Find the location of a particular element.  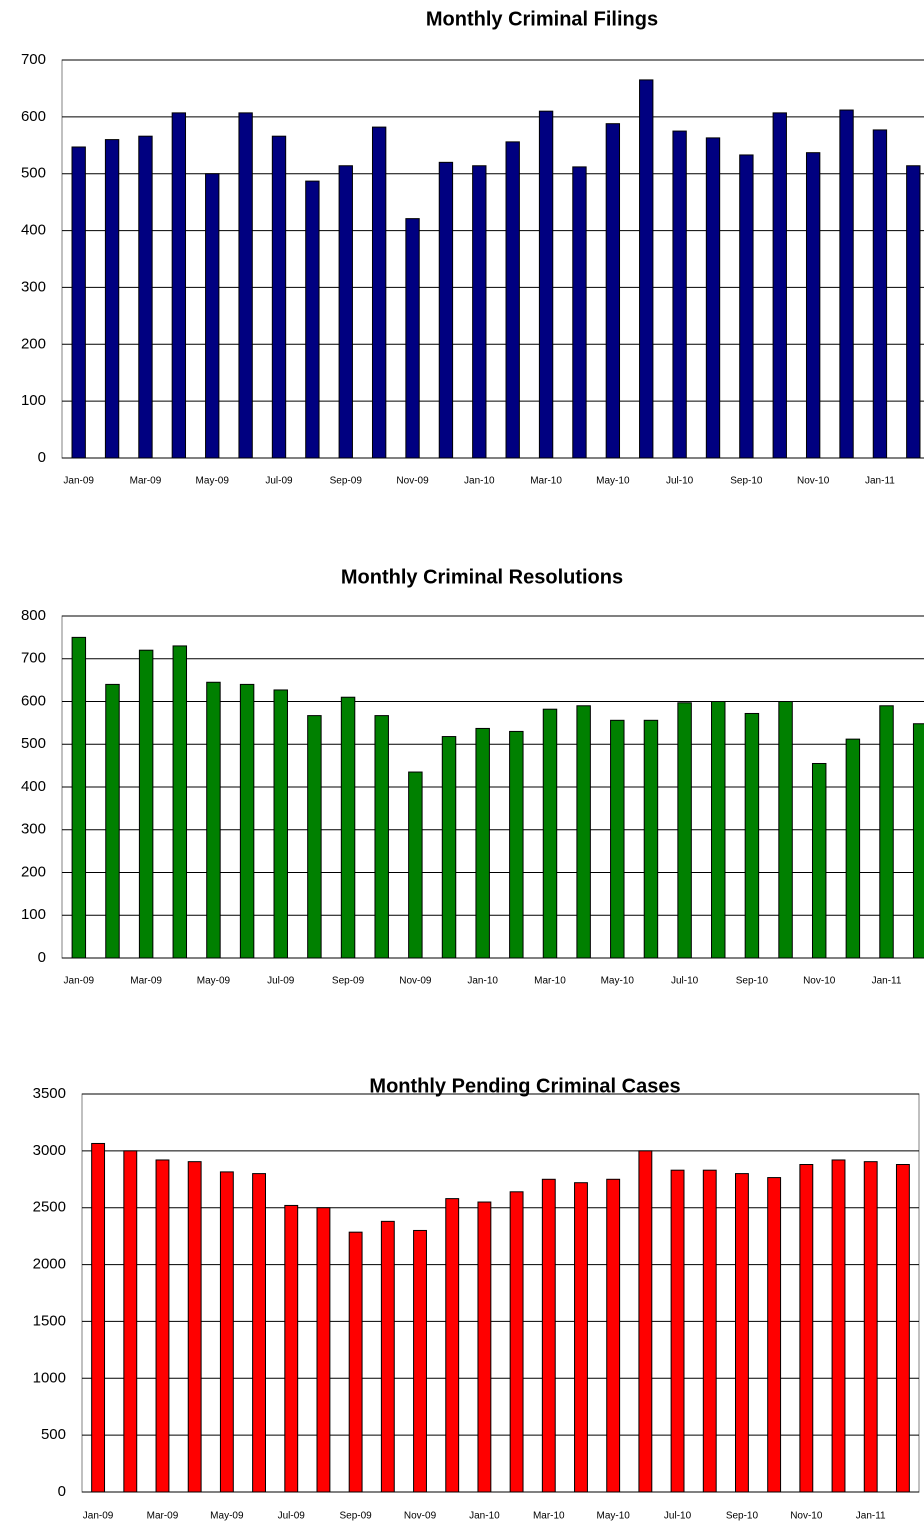

chart-title: Monthly Pending Criminal Cases is located at coordinates (524, 1086).